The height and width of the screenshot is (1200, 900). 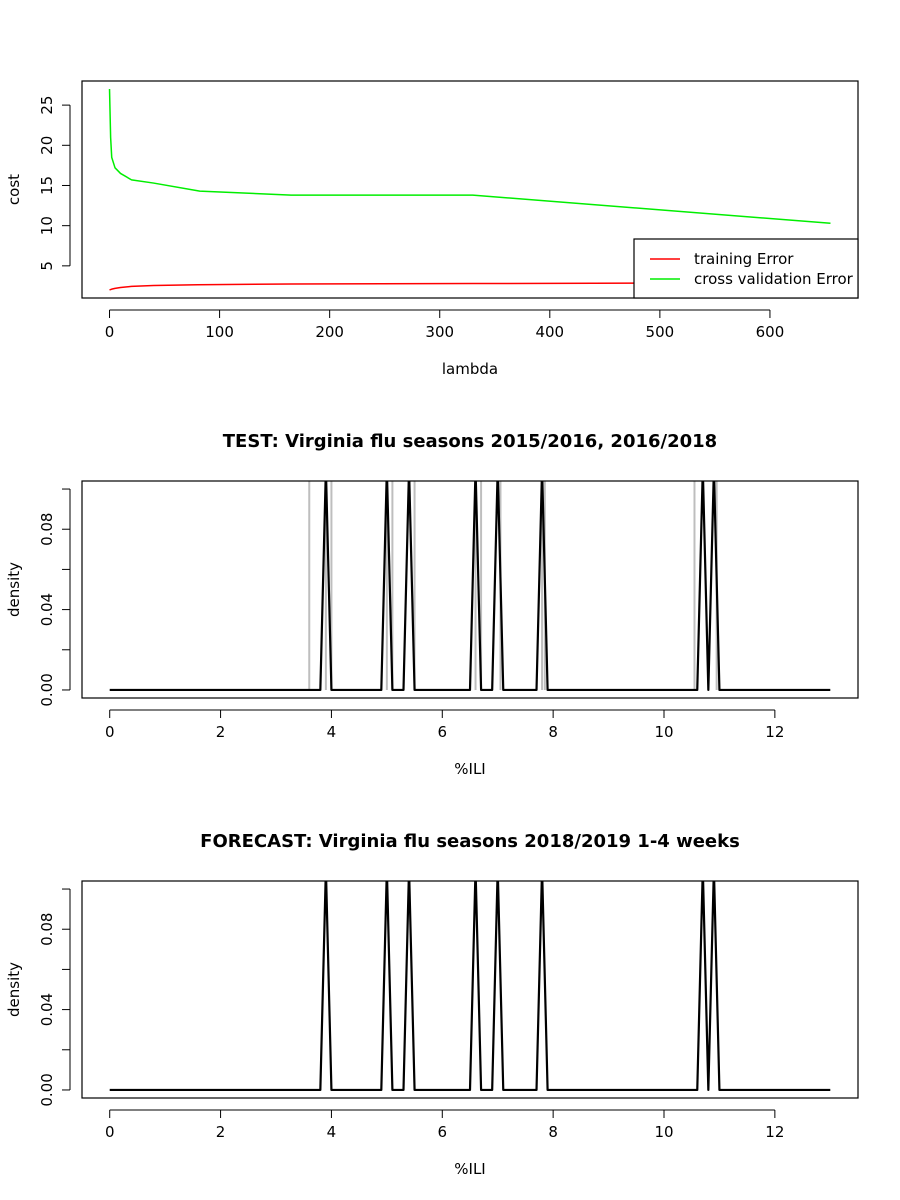 What do you see at coordinates (47, 225) in the screenshot?
I see `y-tick-label: 10` at bounding box center [47, 225].